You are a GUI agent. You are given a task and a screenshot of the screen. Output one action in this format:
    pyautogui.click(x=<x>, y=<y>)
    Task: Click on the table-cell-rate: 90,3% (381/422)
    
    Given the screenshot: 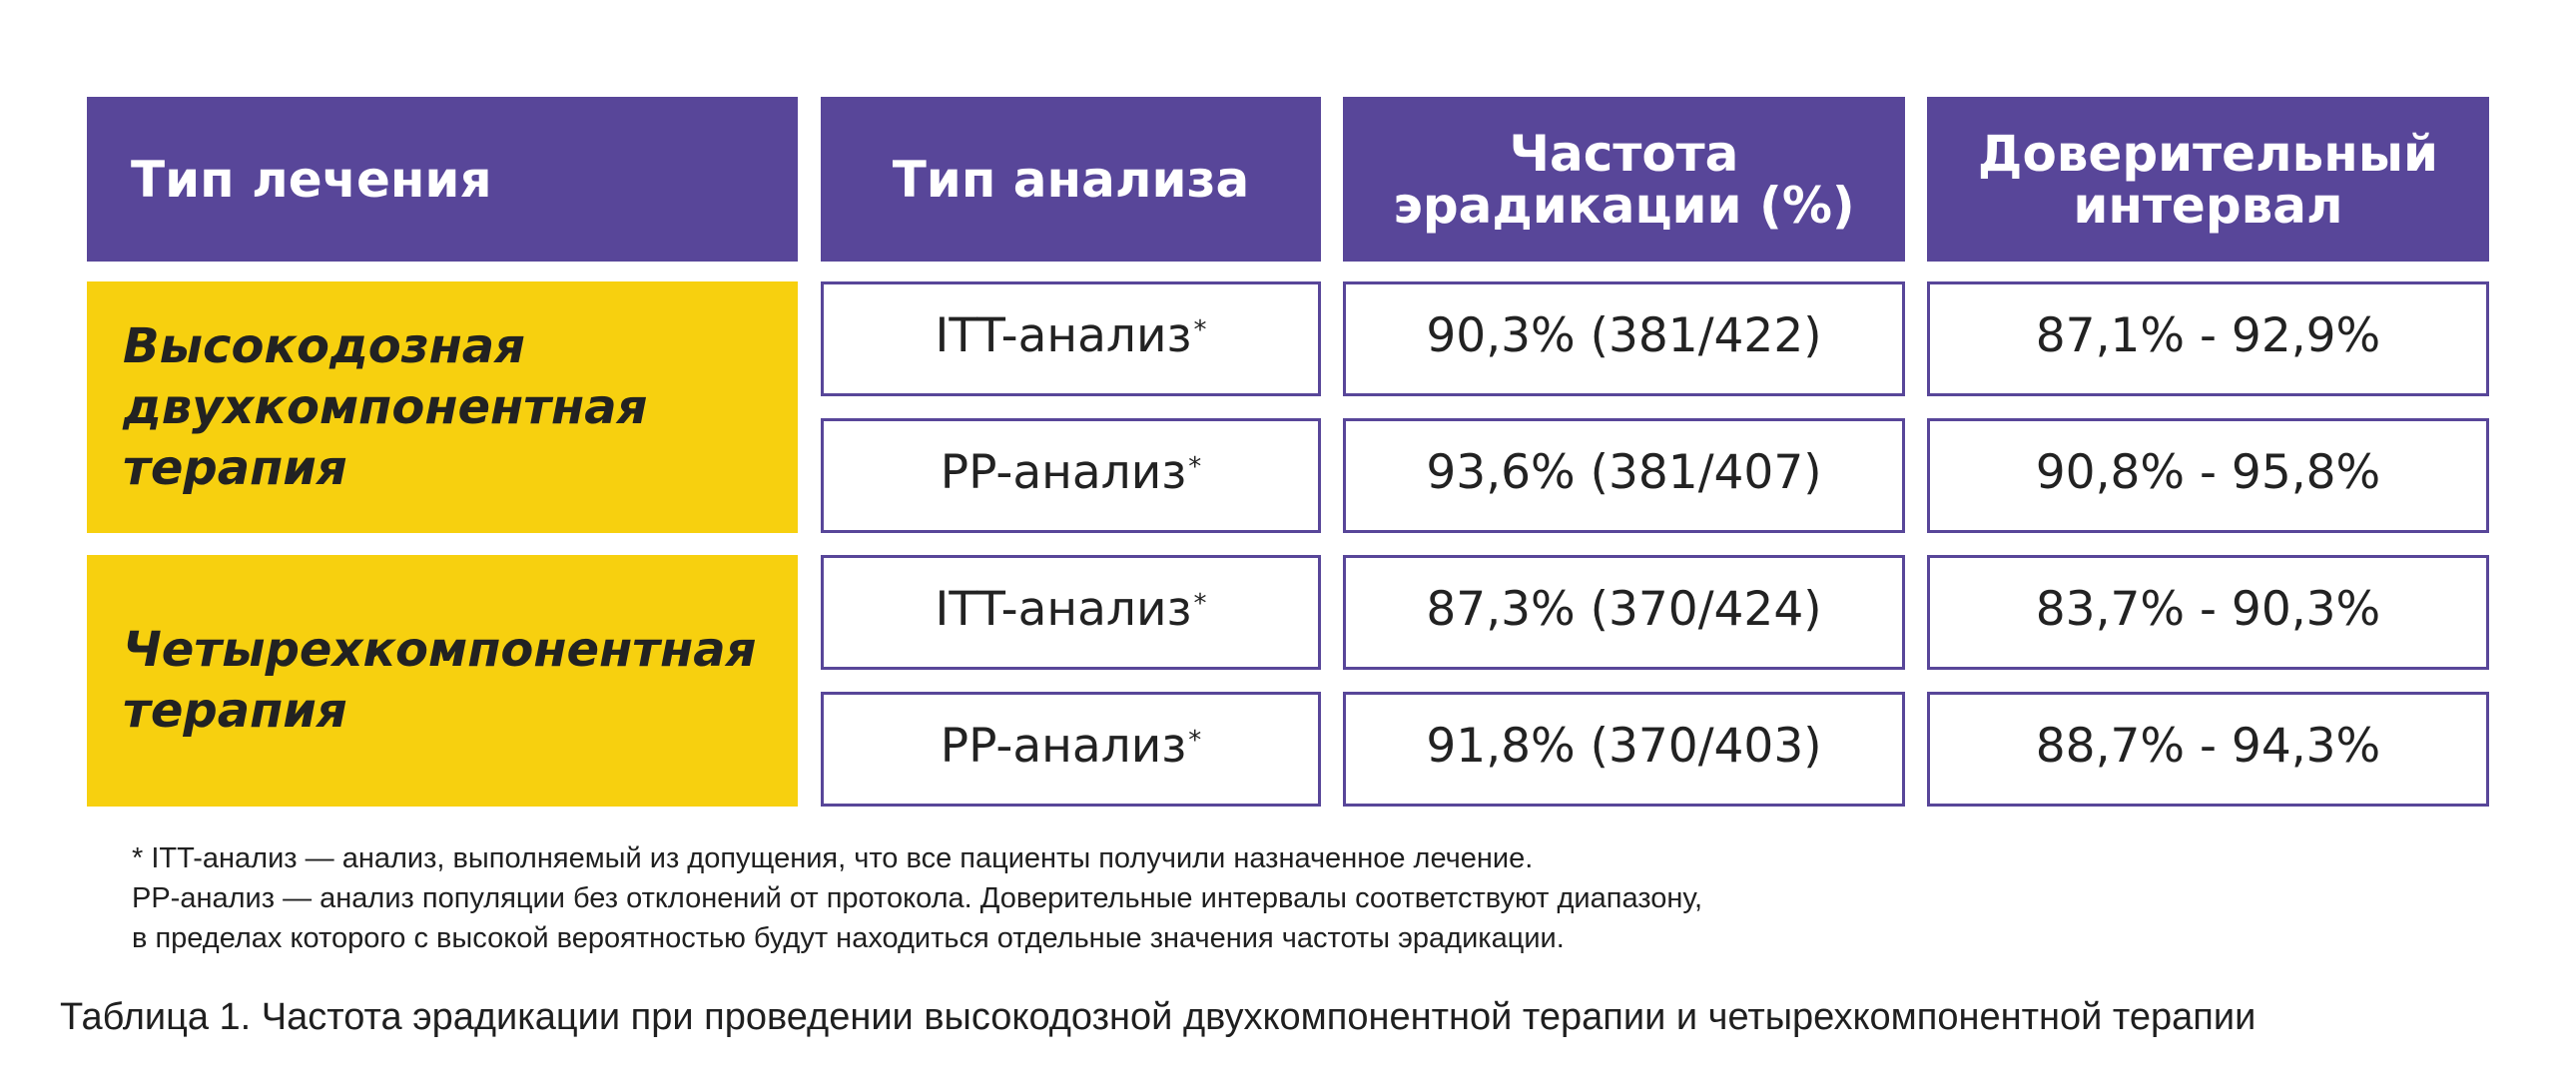 What is the action you would take?
    pyautogui.click(x=1624, y=338)
    